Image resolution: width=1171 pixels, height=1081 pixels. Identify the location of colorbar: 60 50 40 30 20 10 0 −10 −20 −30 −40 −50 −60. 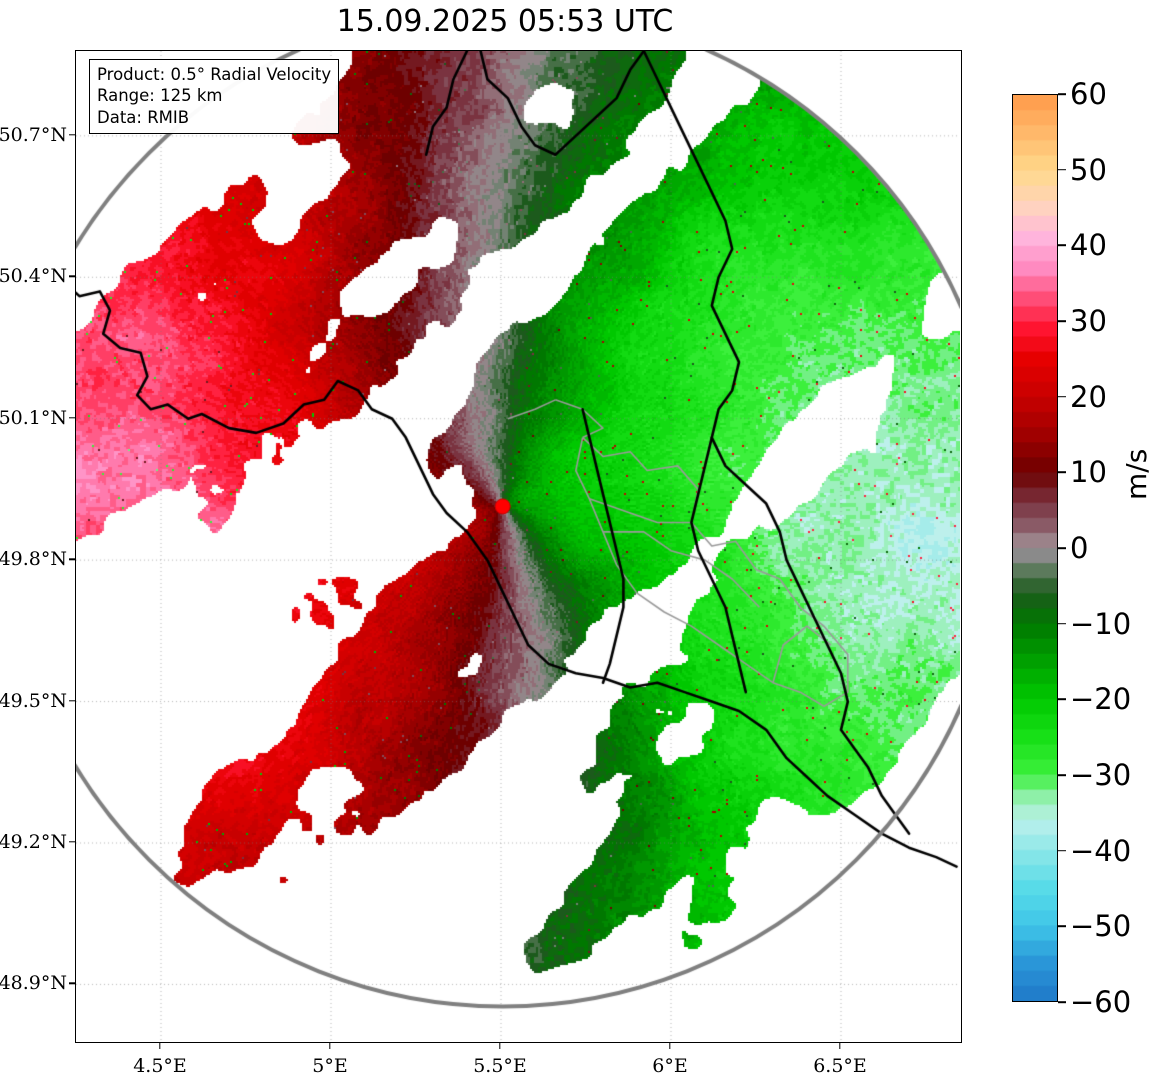
(1071, 548).